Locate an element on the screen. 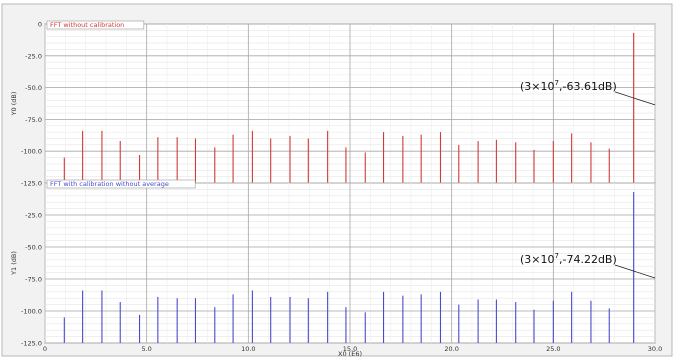 The height and width of the screenshot is (358, 675). x-tick-label: 15.0 is located at coordinates (350, 349).